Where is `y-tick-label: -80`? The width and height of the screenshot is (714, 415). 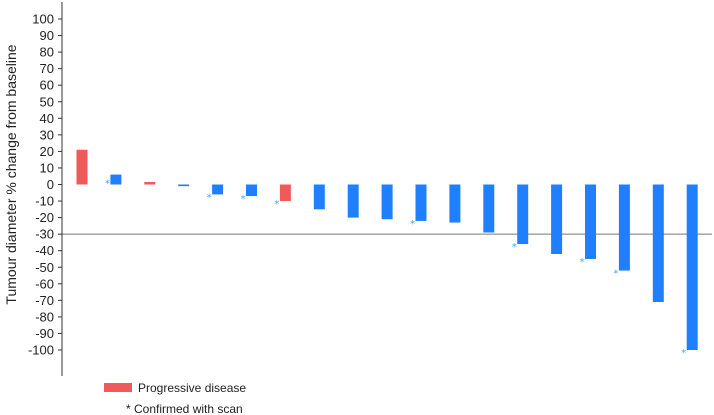
y-tick-label: -80 is located at coordinates (44, 316).